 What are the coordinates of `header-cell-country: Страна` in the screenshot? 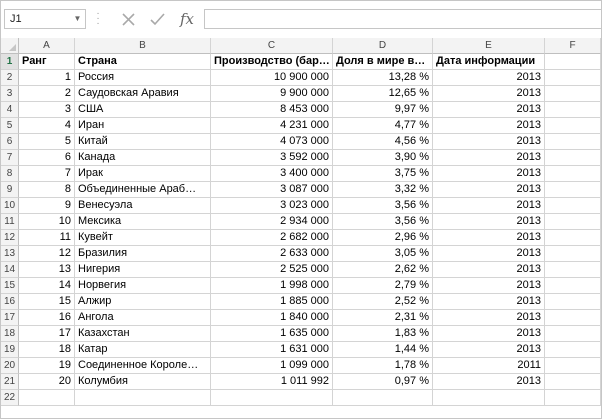 It's located at (143, 62).